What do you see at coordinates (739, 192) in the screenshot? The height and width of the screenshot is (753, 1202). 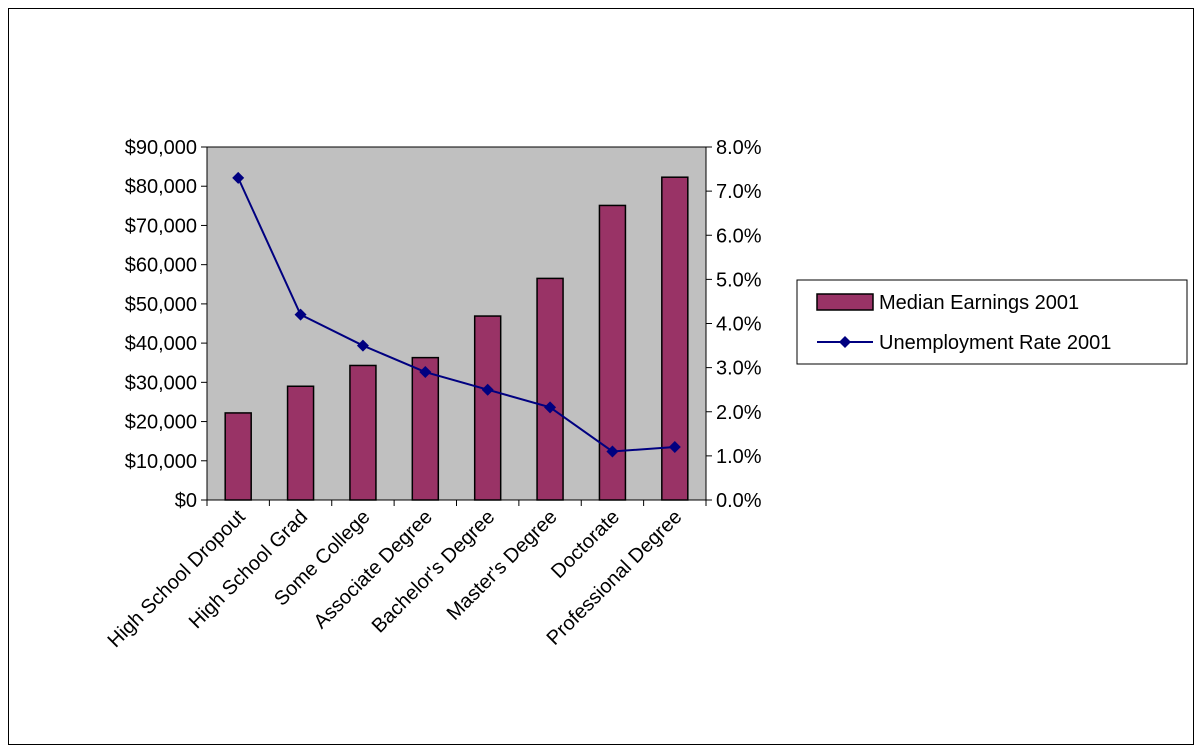 I see `y-right-tick-label: 7.0%` at bounding box center [739, 192].